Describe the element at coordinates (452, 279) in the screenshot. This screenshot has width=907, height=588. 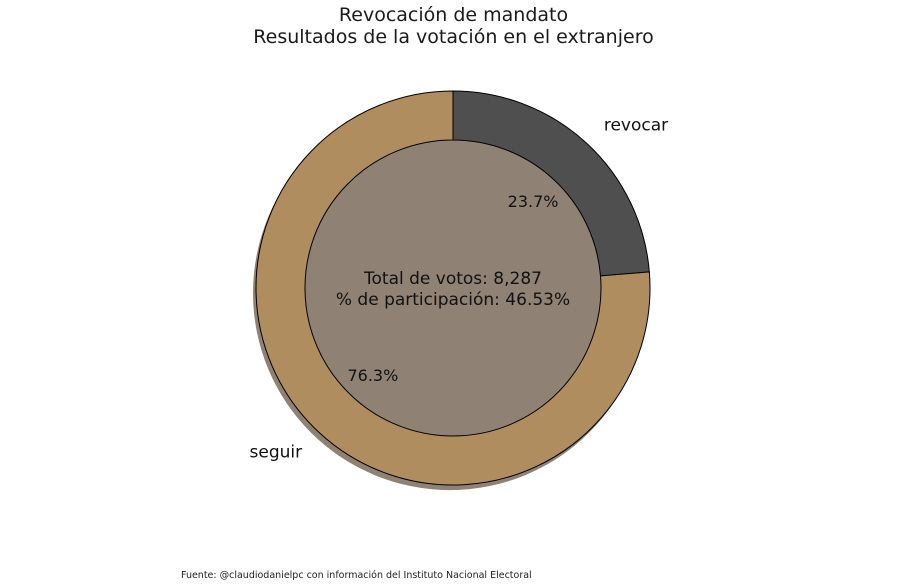
I see `center-total-votes: Total de votos: 8,287` at that location.